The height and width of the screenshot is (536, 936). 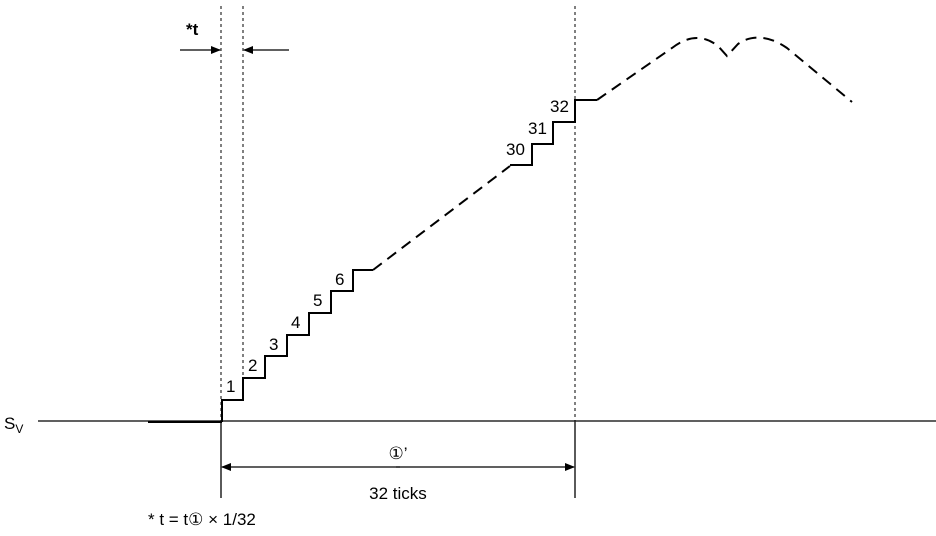 I want to click on t-marker-label: *t, so click(x=192, y=29).